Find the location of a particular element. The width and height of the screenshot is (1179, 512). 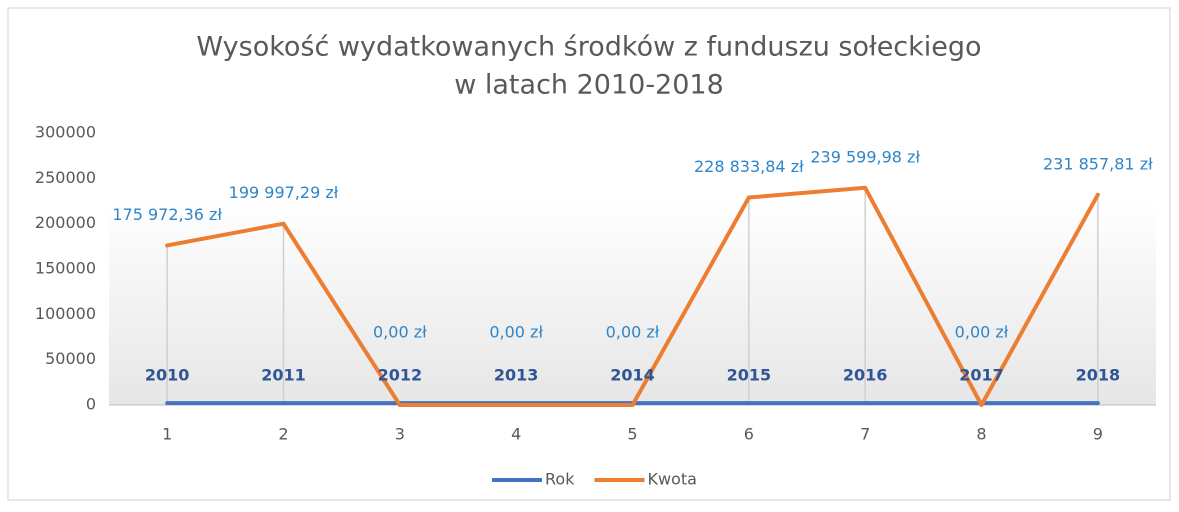

y-tick-label: 300000 is located at coordinates (65, 132).